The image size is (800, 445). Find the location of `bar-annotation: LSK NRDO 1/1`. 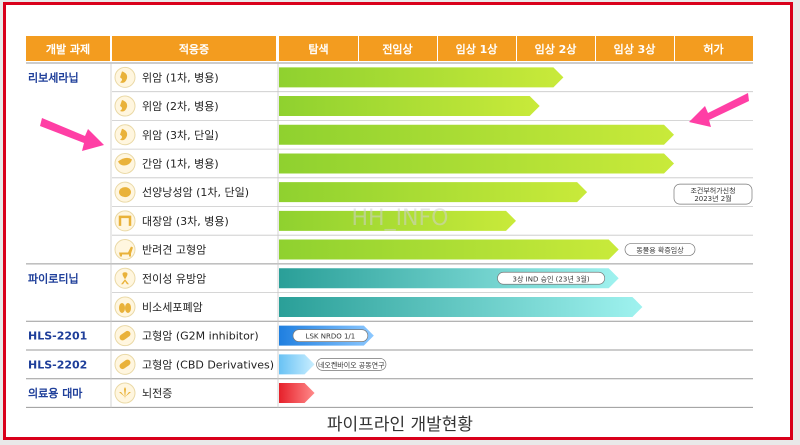

bar-annotation: LSK NRDO 1/1 is located at coordinates (331, 337).